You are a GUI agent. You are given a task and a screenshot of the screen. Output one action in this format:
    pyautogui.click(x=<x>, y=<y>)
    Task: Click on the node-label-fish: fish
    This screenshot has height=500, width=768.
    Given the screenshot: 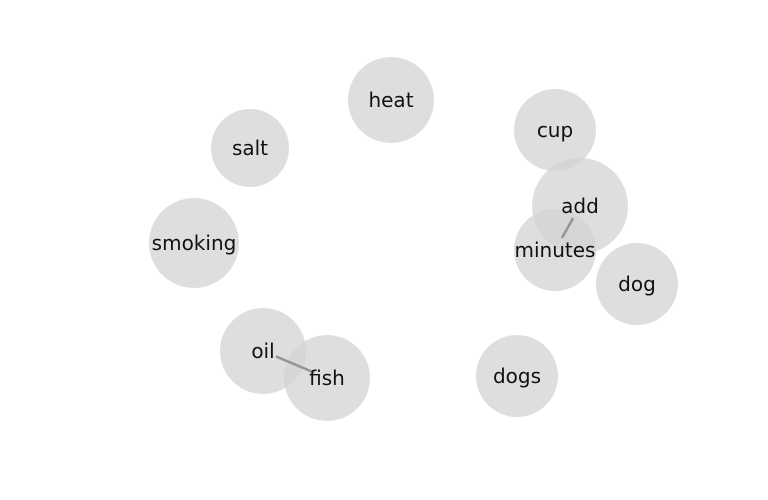 What is the action you would take?
    pyautogui.click(x=327, y=378)
    